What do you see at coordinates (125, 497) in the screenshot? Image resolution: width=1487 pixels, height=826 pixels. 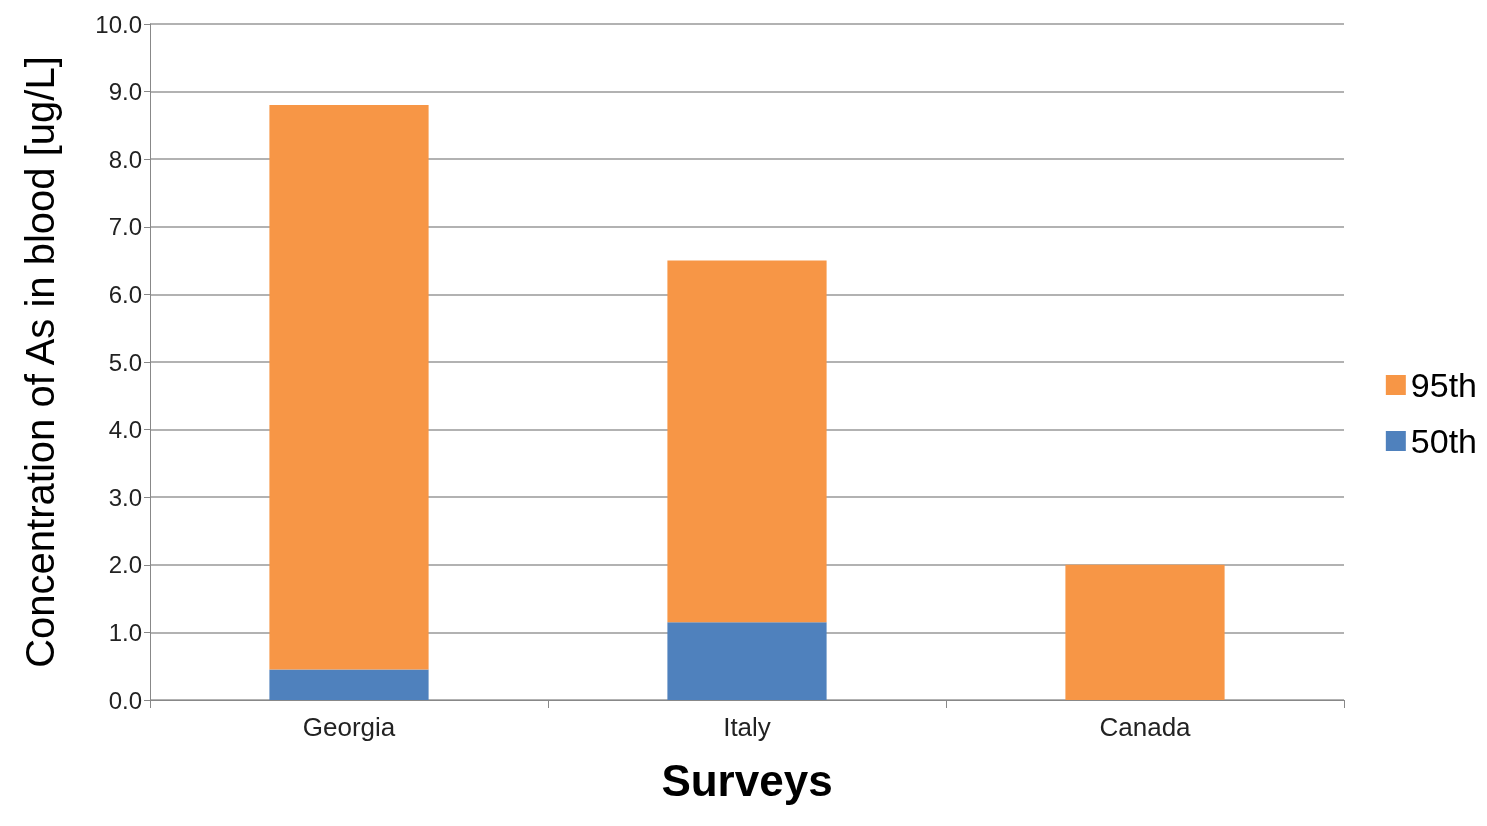 I see `y-tick-label: 3.0` at bounding box center [125, 497].